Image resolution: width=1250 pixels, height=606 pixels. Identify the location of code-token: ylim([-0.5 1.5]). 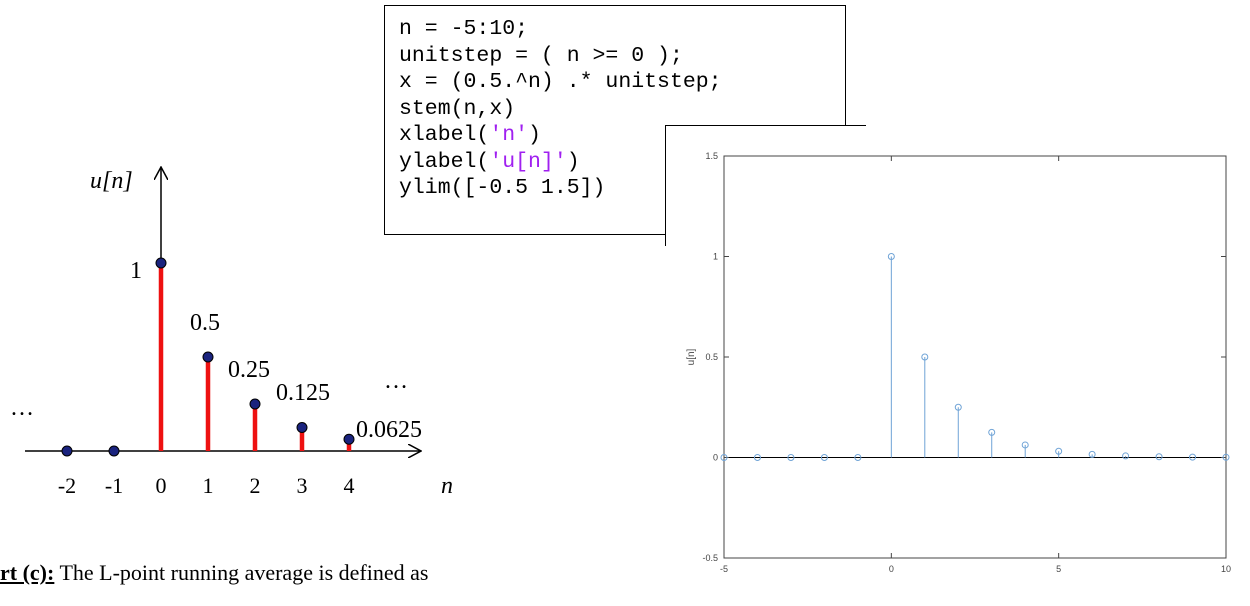
(502, 188).